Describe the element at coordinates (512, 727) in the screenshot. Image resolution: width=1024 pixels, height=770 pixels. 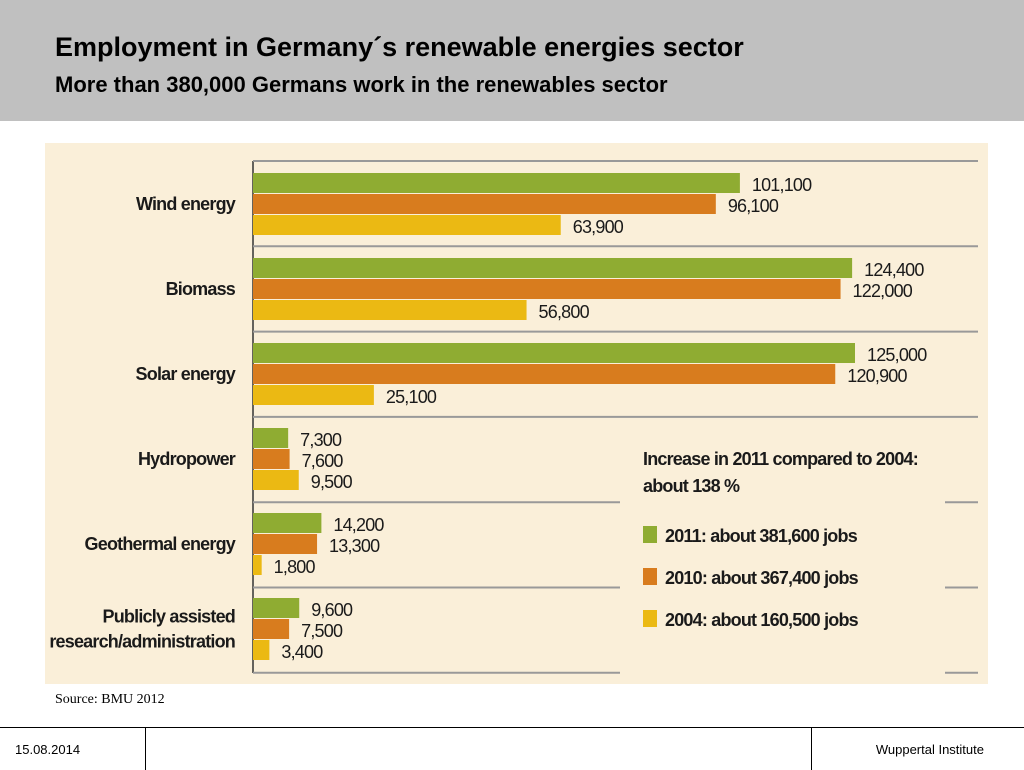
I see `footer-divider` at that location.